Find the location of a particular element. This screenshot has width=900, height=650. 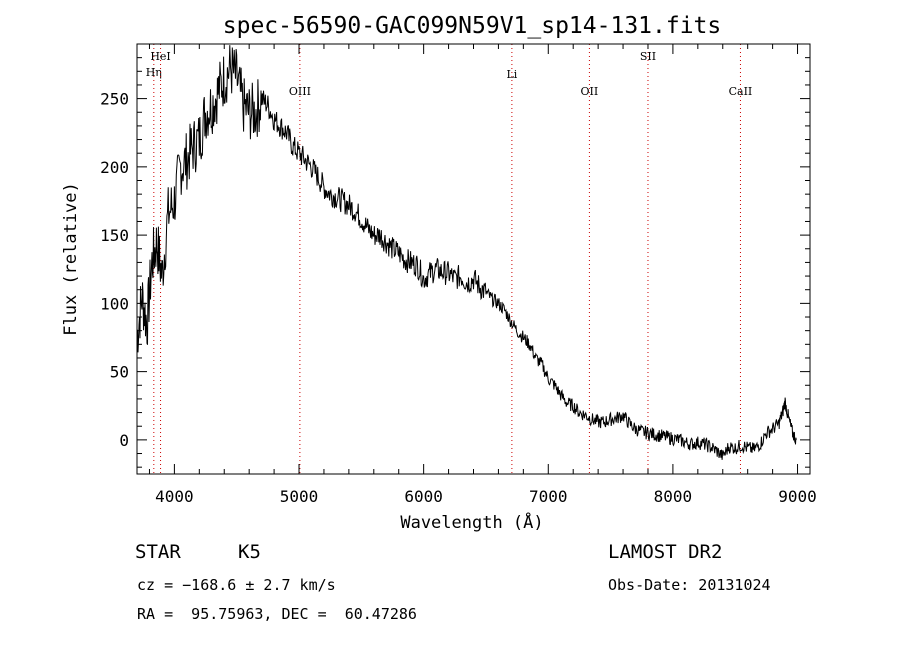

obs-date-text: Obs-Date: 20131024 is located at coordinates (689, 585).